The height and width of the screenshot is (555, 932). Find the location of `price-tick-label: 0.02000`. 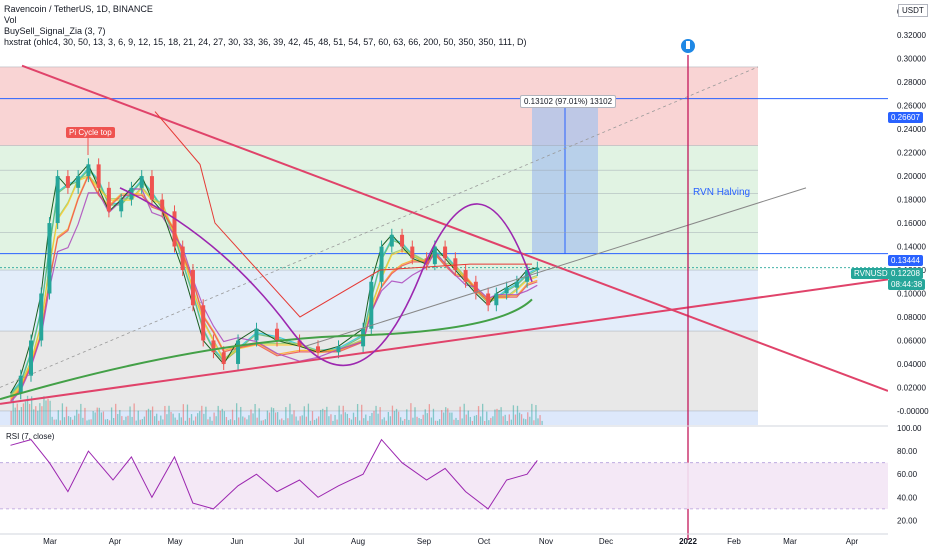

price-tick-label: 0.02000 is located at coordinates (911, 387).